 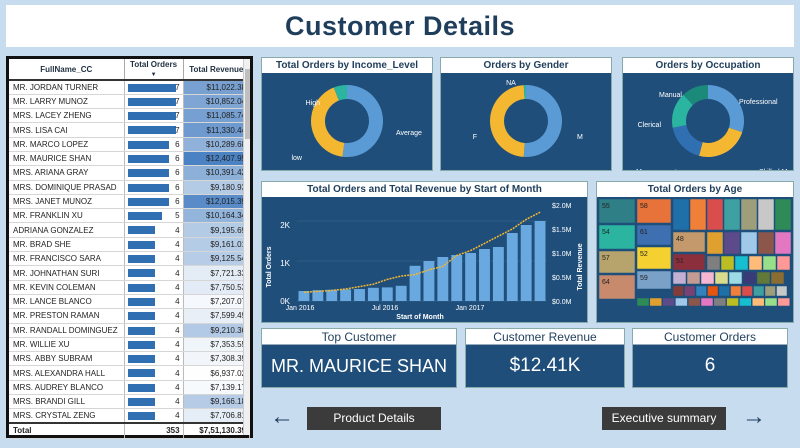 I want to click on table-row: MRS. AUDREY BLANCO 4 $7,139.17, so click(x=130, y=388).